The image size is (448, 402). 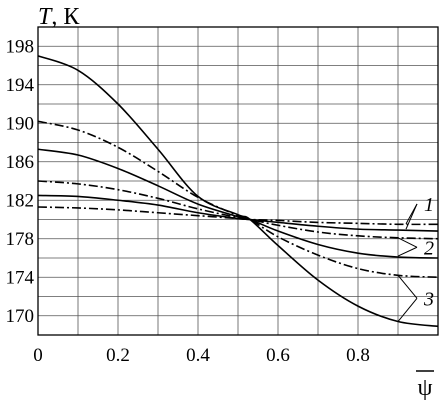 I want to click on curve-label-1: 1, so click(x=429, y=205).